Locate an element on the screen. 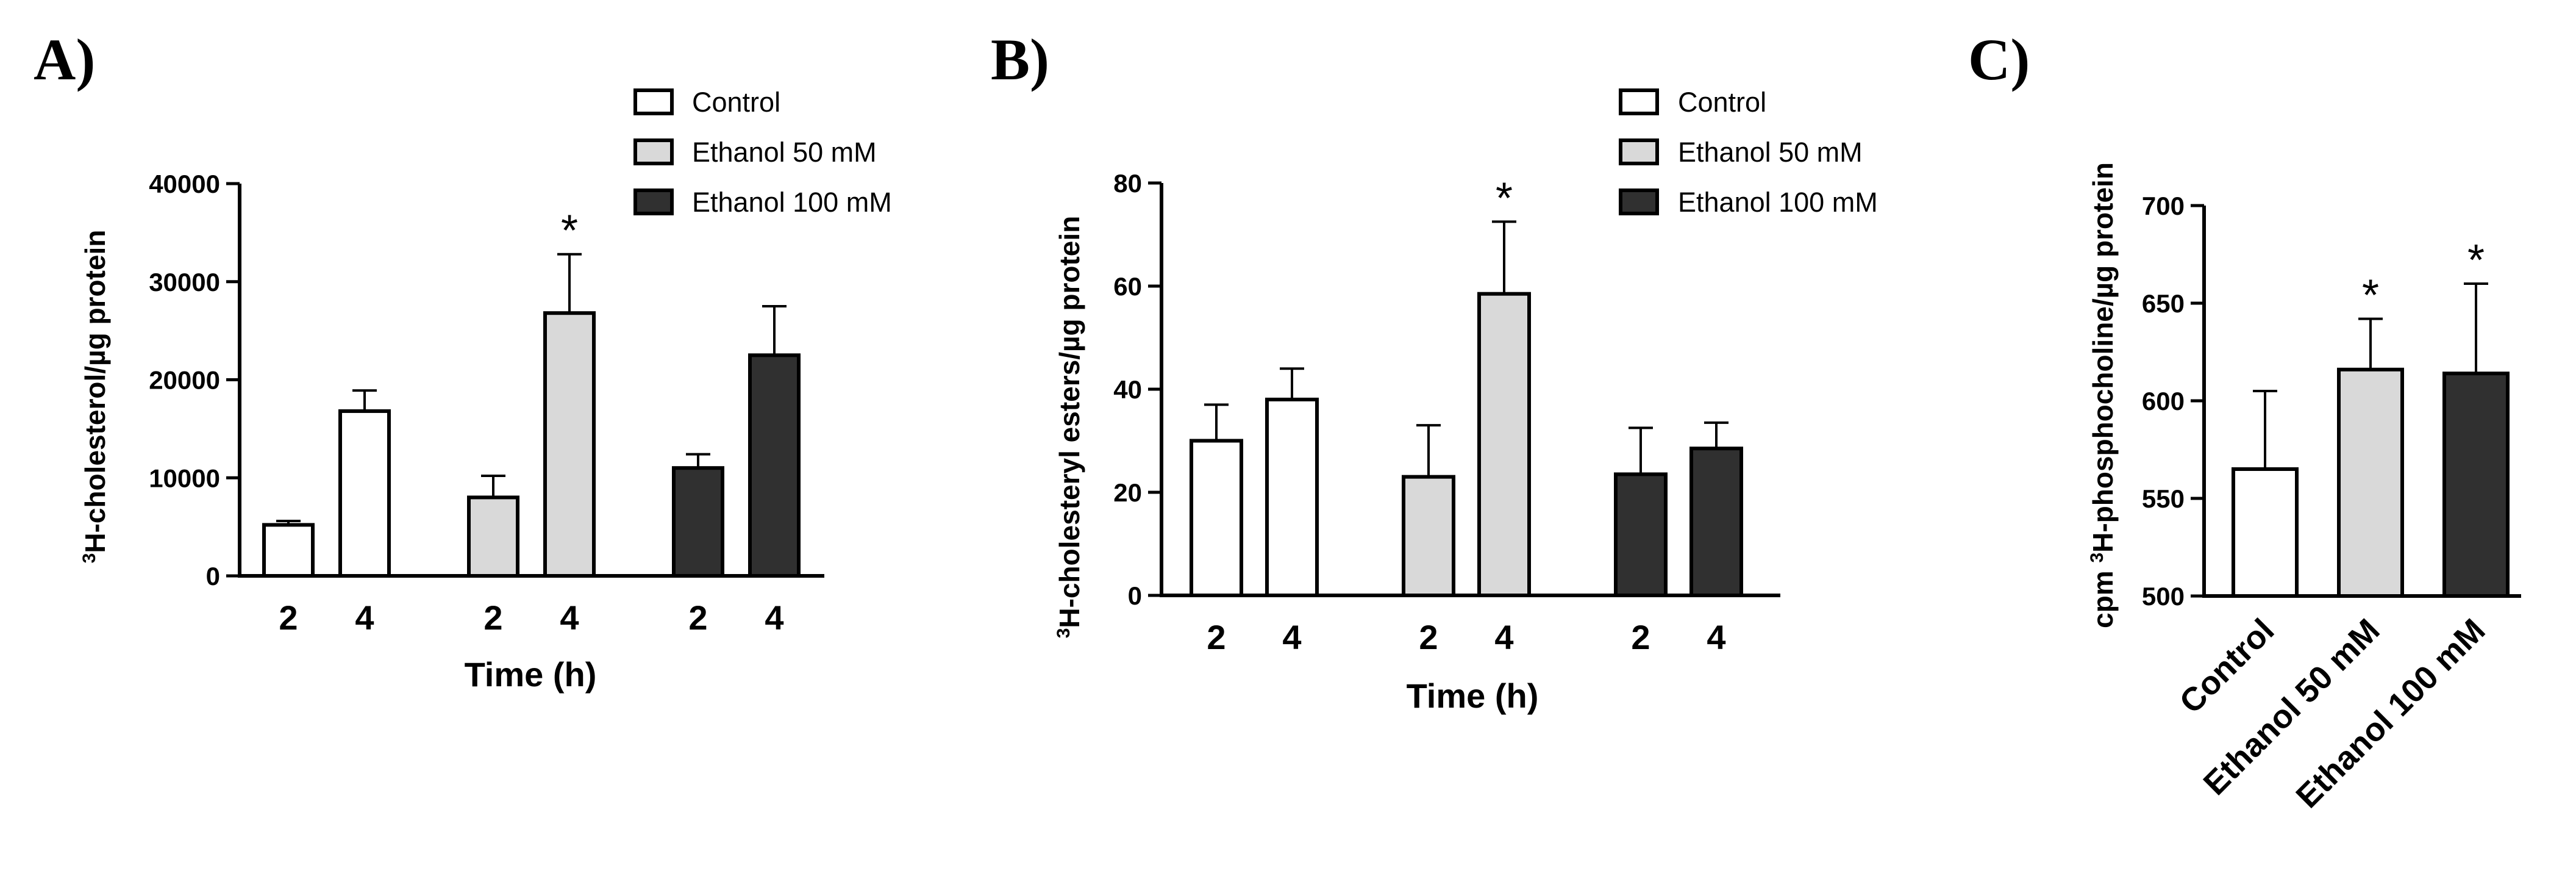 The width and height of the screenshot is (2576, 876). y-axis-ticks-a: 0 10000 20000 30000 40000 is located at coordinates (194, 380).